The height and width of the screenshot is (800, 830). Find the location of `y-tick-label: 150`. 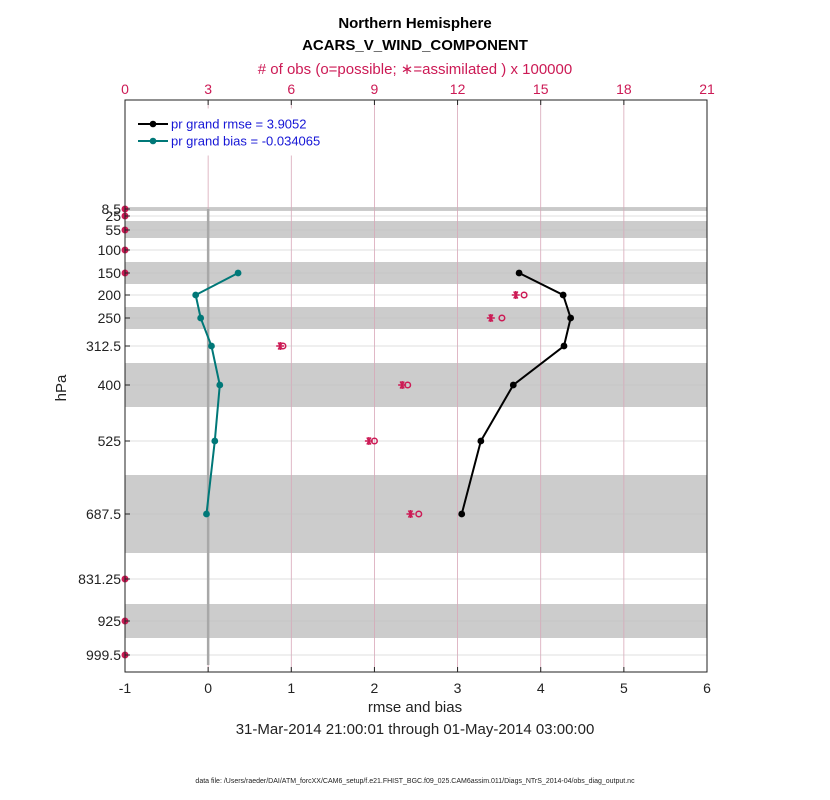

y-tick-label: 150 is located at coordinates (110, 273).